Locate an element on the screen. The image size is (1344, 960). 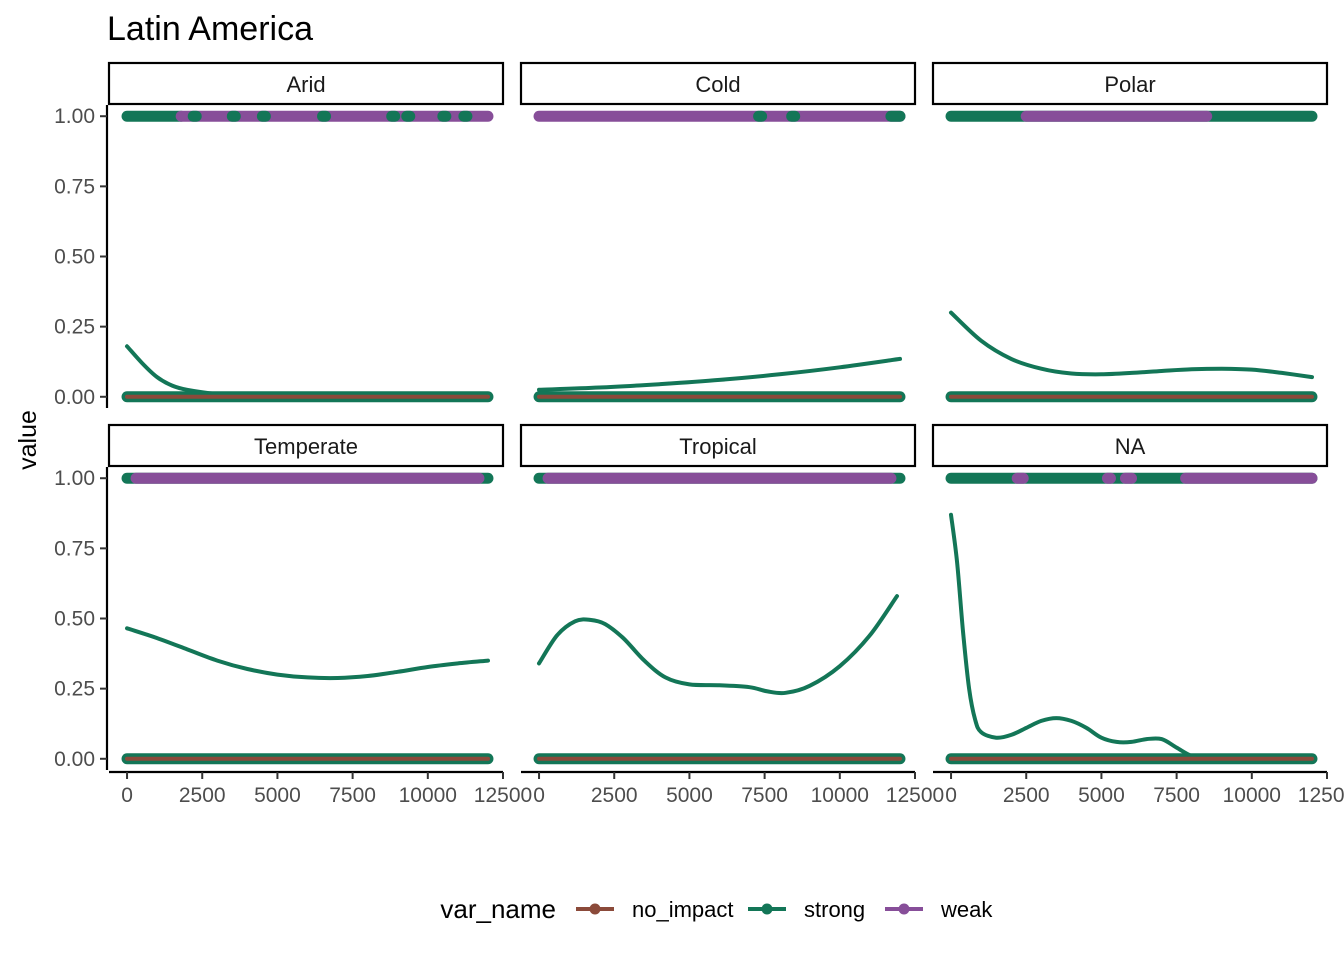
facet-strip-na is located at coordinates (1130, 445).